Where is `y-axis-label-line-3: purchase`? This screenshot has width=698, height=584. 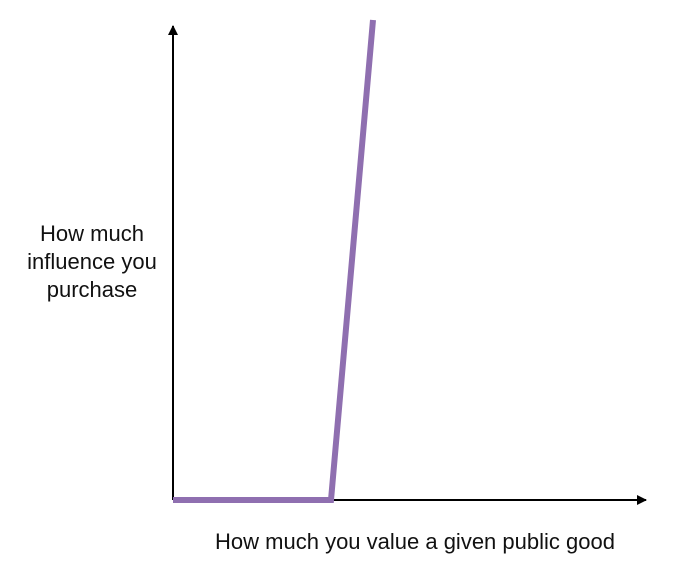 y-axis-label-line-3: purchase is located at coordinates (92, 289).